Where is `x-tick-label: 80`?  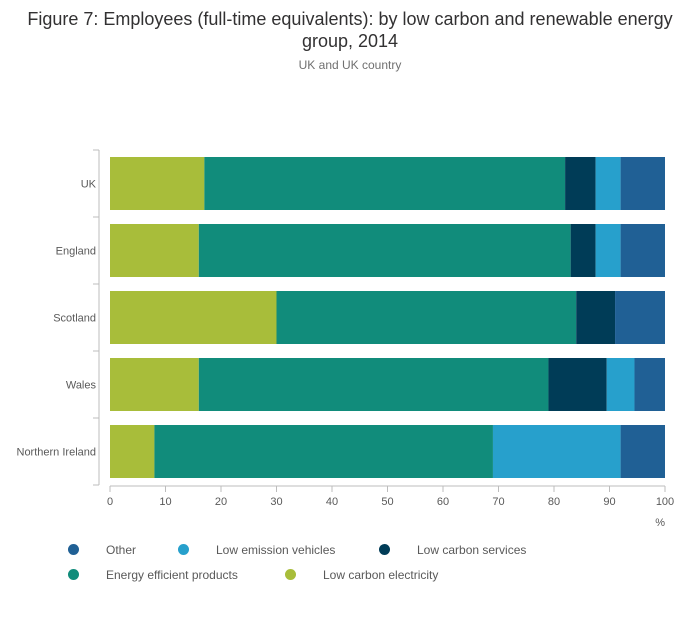 x-tick-label: 80 is located at coordinates (554, 502).